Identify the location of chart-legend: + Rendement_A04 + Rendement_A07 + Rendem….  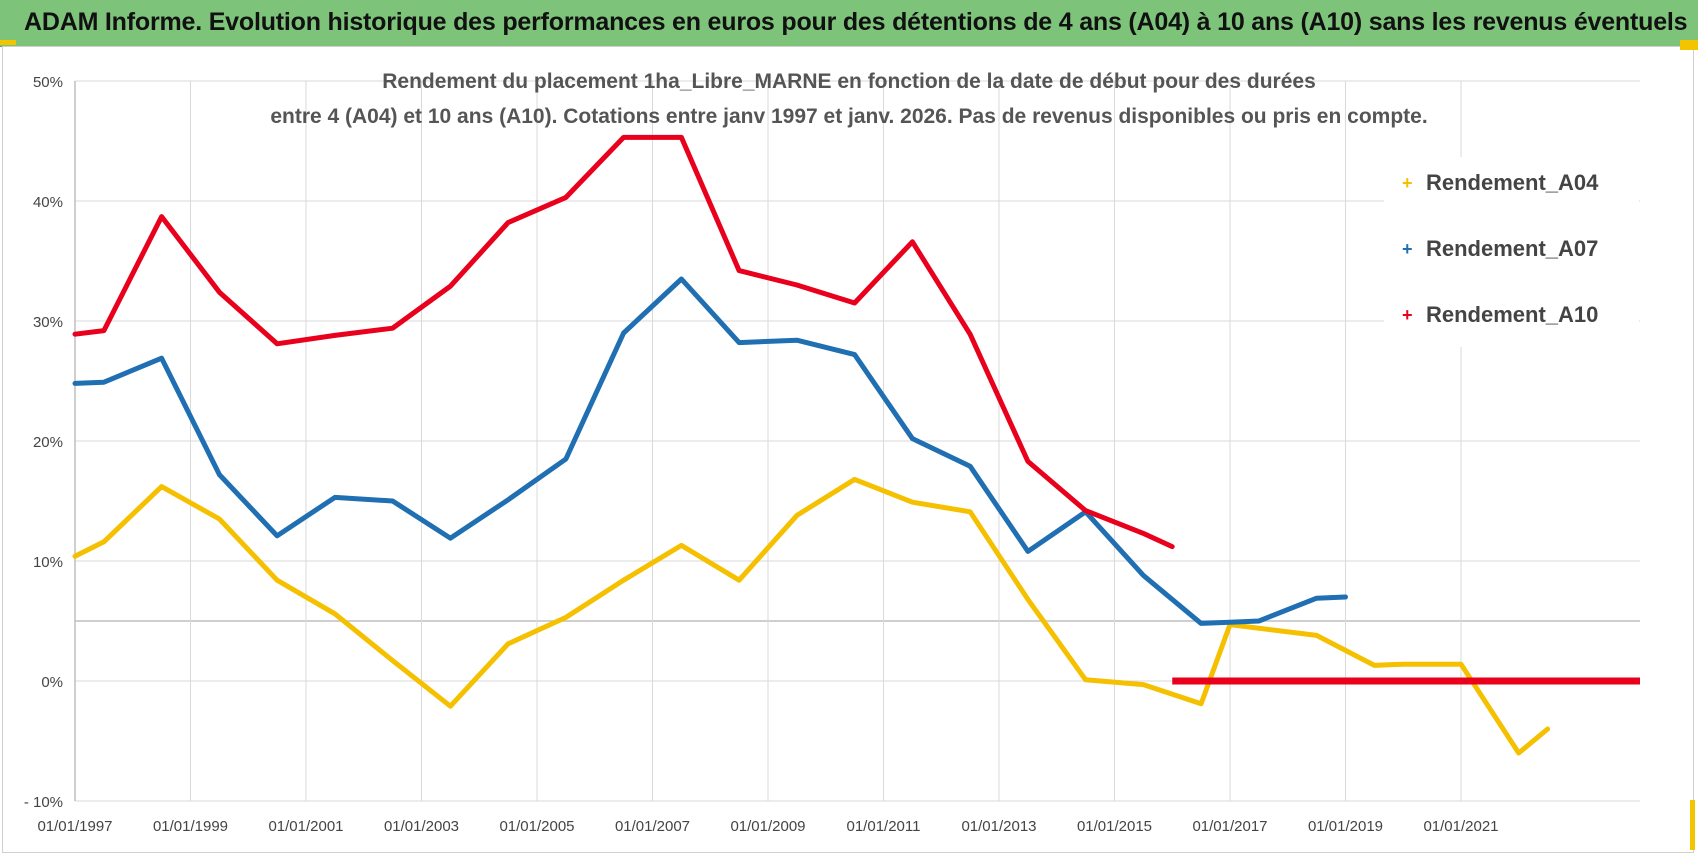
(1511, 252).